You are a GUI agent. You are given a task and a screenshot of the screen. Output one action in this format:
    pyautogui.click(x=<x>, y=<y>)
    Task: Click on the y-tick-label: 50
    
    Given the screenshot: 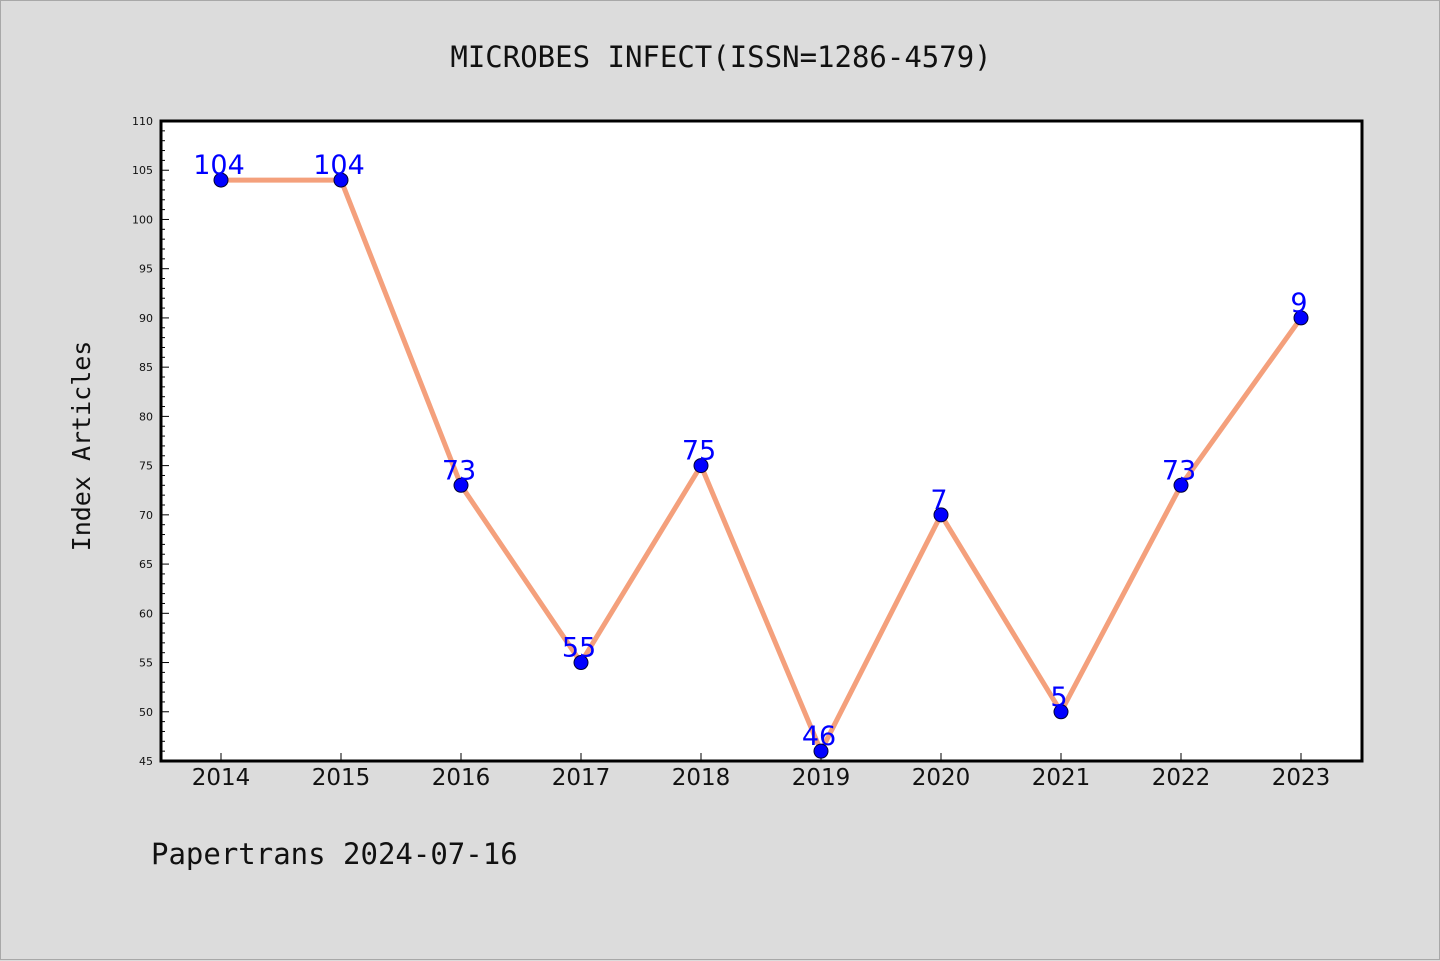 What is the action you would take?
    pyautogui.click(x=146, y=712)
    